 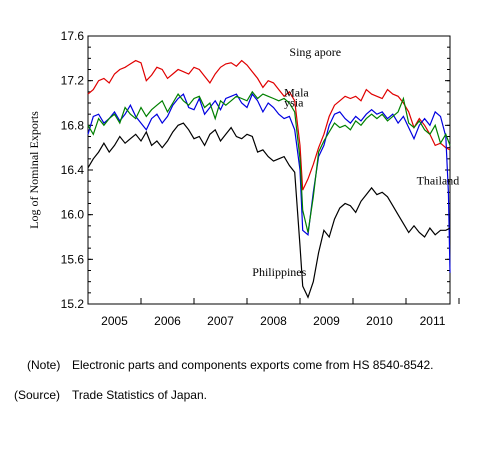 What do you see at coordinates (279, 272) in the screenshot?
I see `series-annotation: Philippines` at bounding box center [279, 272].